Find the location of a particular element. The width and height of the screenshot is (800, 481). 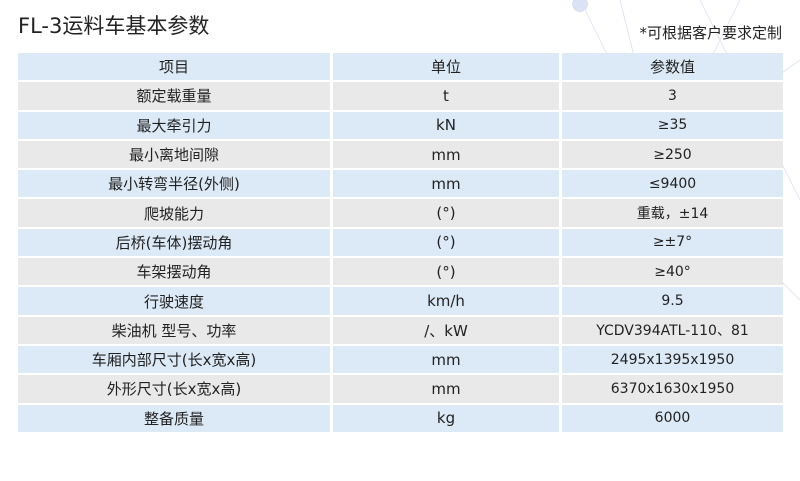

cell-item: 整备质量 is located at coordinates (175, 419).